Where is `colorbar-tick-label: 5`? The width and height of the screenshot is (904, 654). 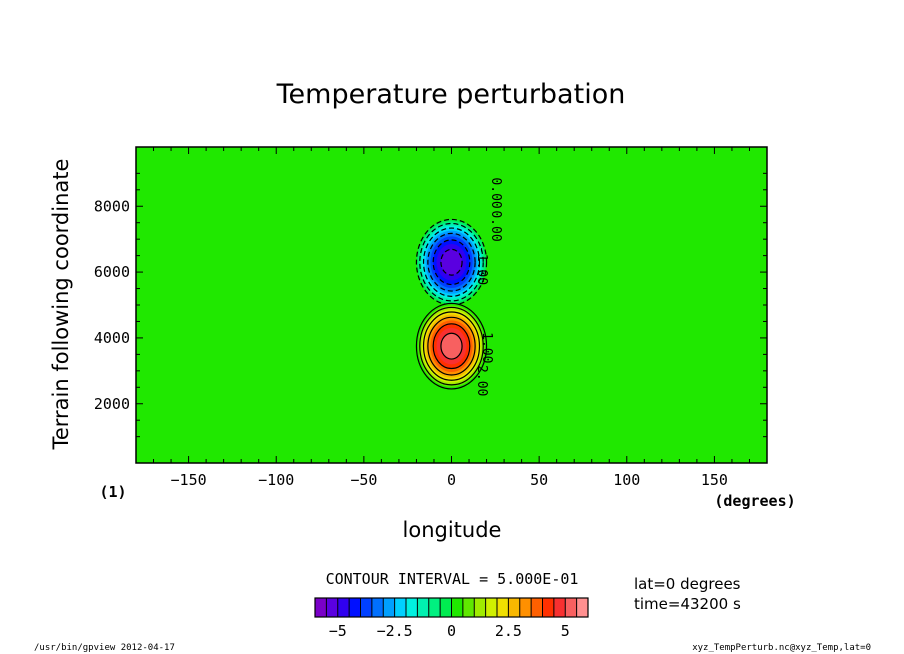 colorbar-tick-label: 5 is located at coordinates (565, 631).